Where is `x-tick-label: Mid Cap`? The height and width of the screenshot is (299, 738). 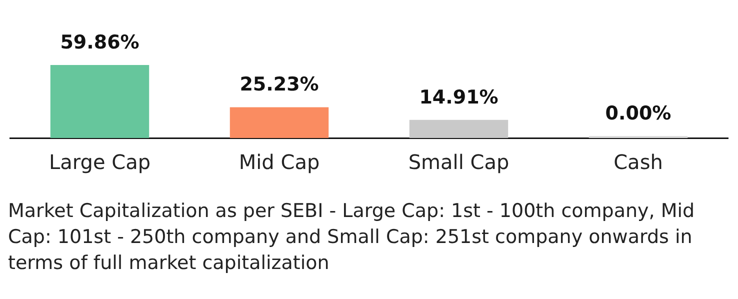
x-tick-label: Mid Cap is located at coordinates (279, 162).